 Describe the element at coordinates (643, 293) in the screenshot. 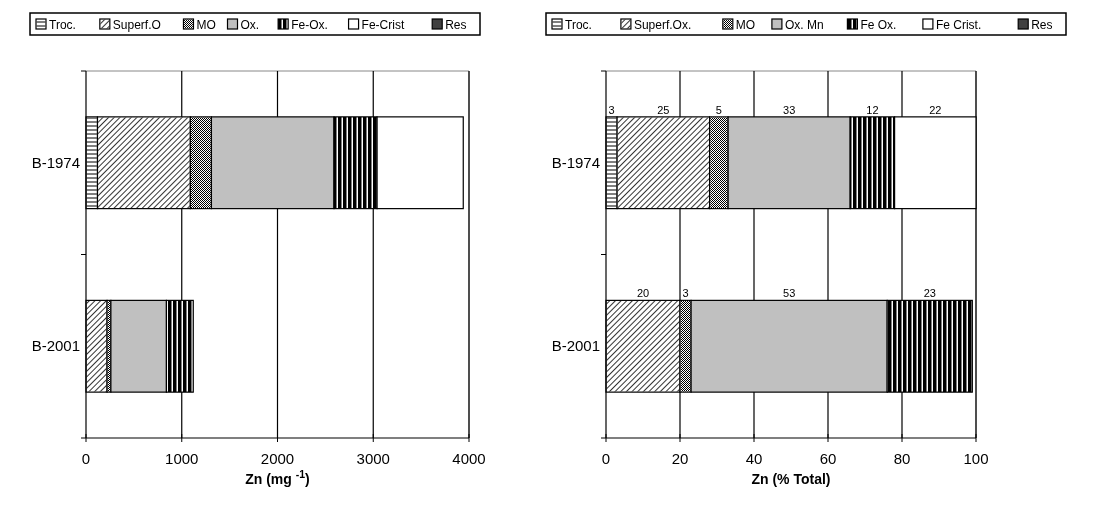

I see `data-label: 20` at that location.